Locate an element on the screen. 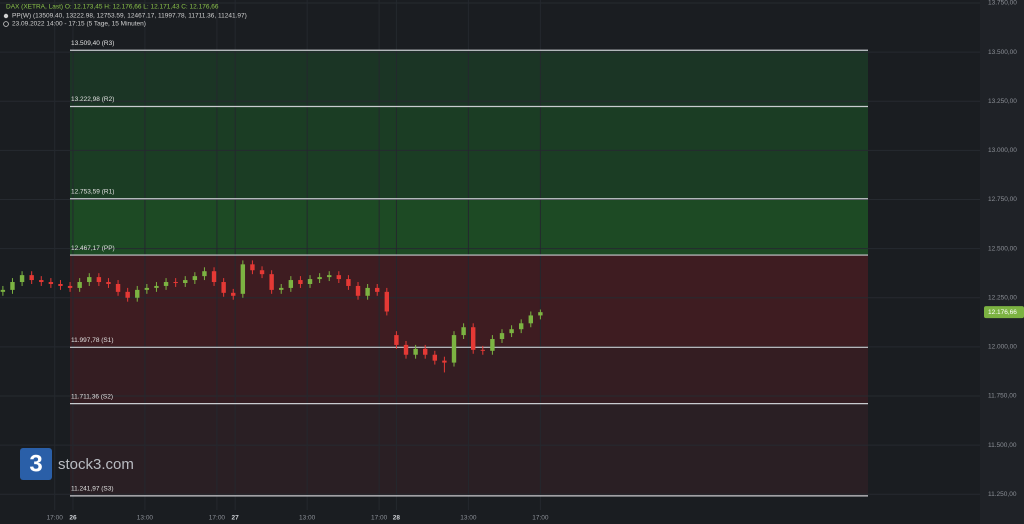 Image resolution: width=1024 pixels, height=524 pixels. y-tick-label: 11.500,00 is located at coordinates (1002, 445).